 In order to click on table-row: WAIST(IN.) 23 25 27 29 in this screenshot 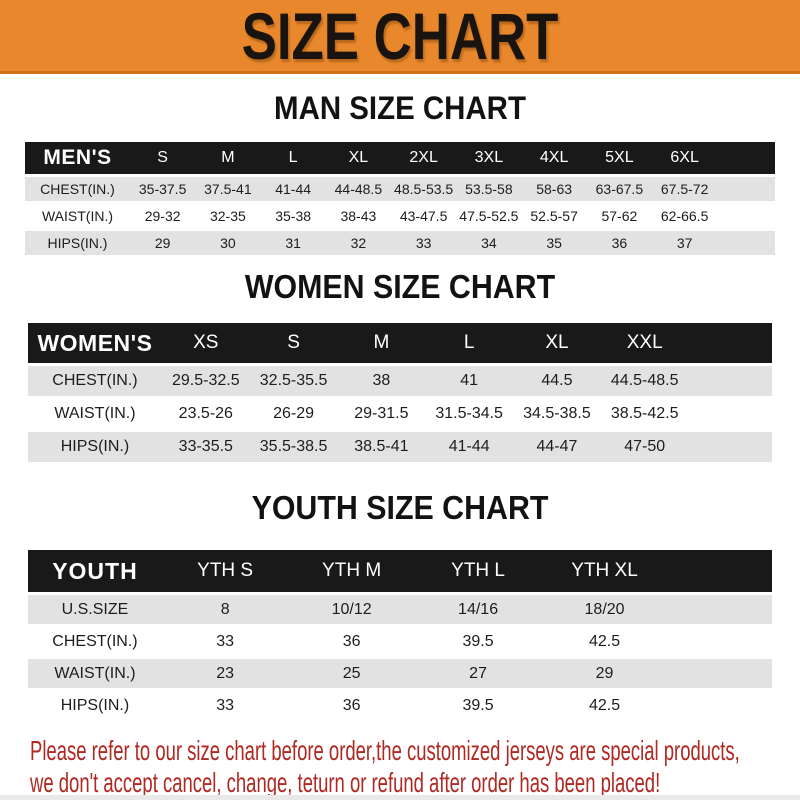, I will do `click(400, 673)`.